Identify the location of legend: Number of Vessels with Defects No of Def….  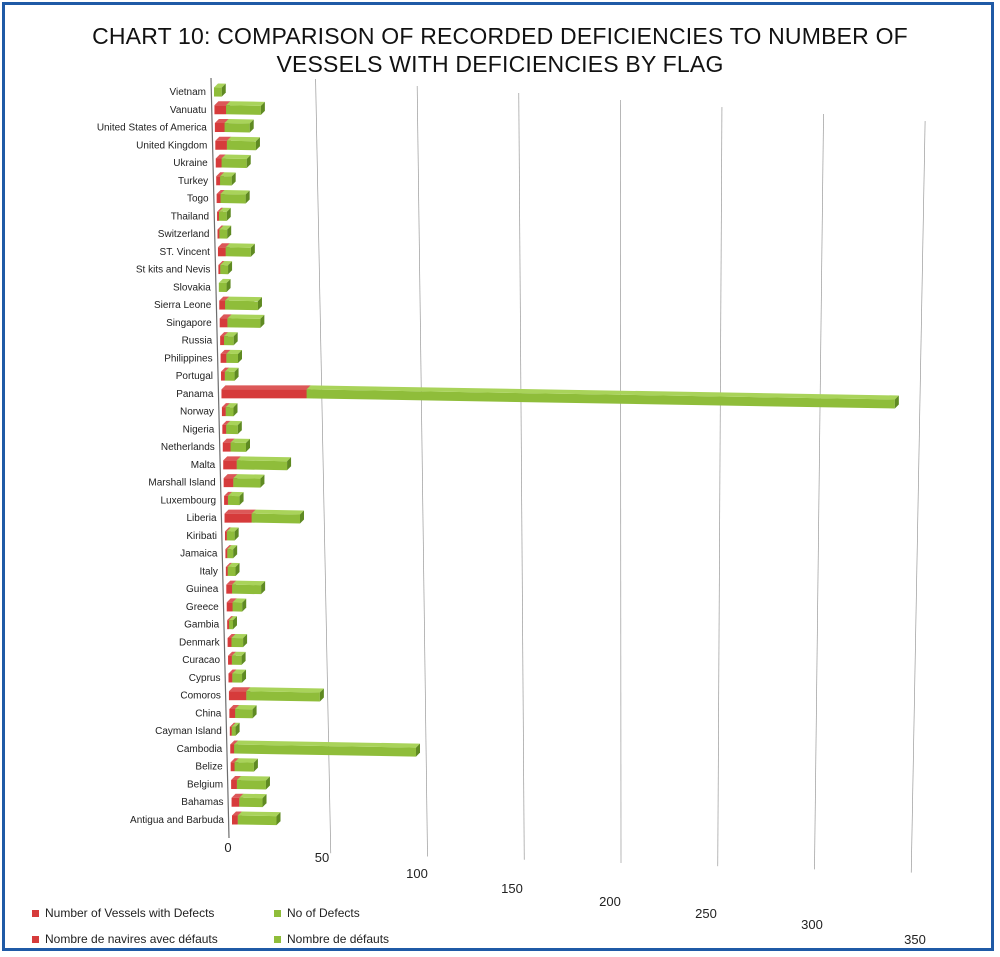
(286, 925).